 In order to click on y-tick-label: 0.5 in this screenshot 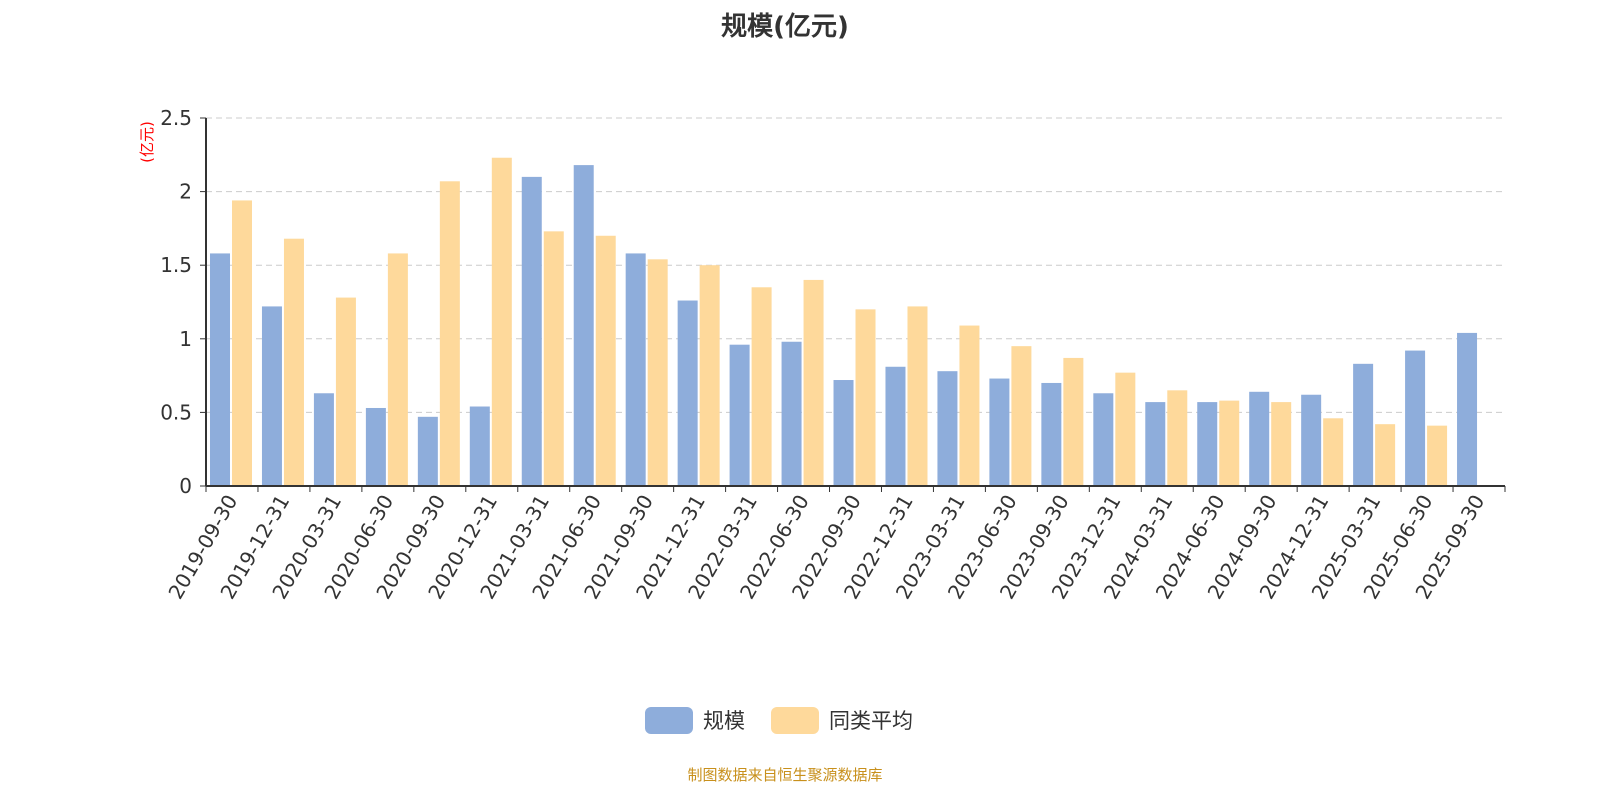, I will do `click(176, 412)`.